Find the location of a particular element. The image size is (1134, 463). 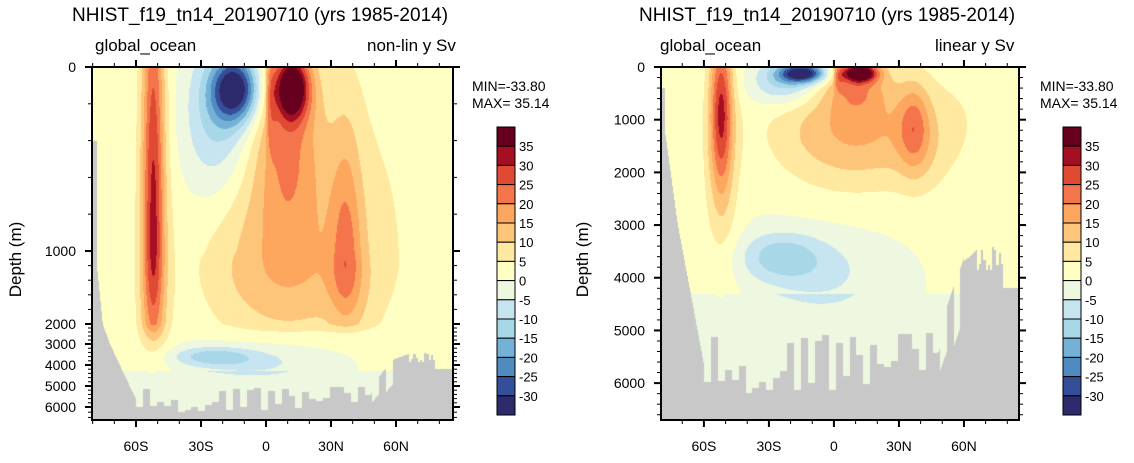

scale-label: non-lin y Sv is located at coordinates (411, 45).